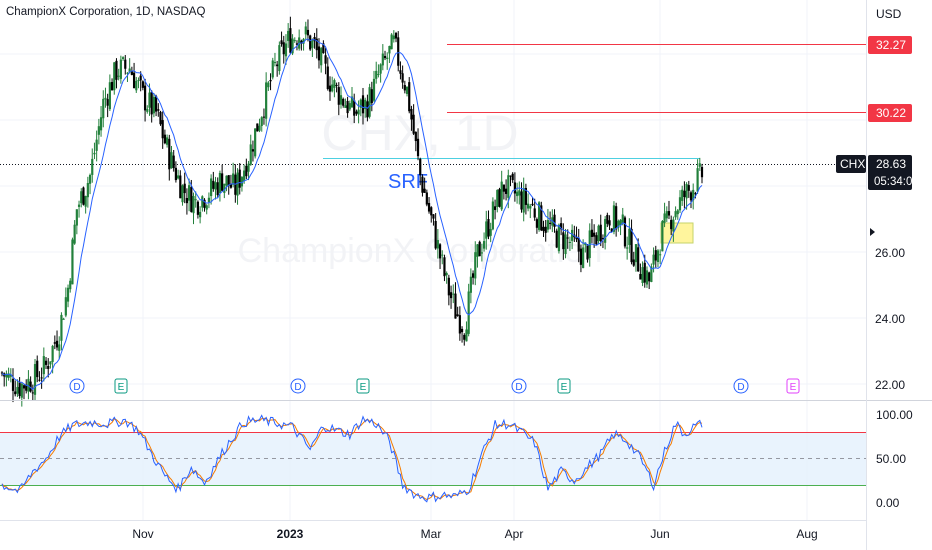 This screenshot has width=932, height=550. What do you see at coordinates (890, 385) in the screenshot?
I see `price-tick-22: 22.00` at bounding box center [890, 385].